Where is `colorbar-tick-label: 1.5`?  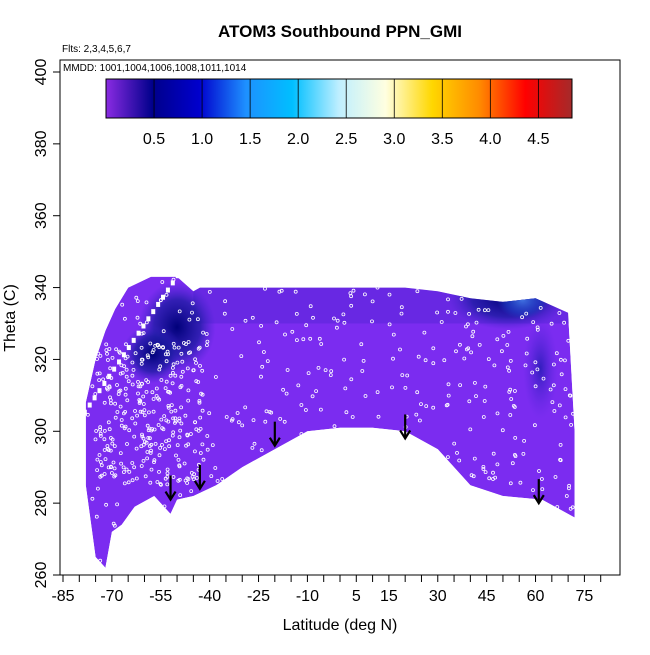 colorbar-tick-label: 1.5 is located at coordinates (250, 139).